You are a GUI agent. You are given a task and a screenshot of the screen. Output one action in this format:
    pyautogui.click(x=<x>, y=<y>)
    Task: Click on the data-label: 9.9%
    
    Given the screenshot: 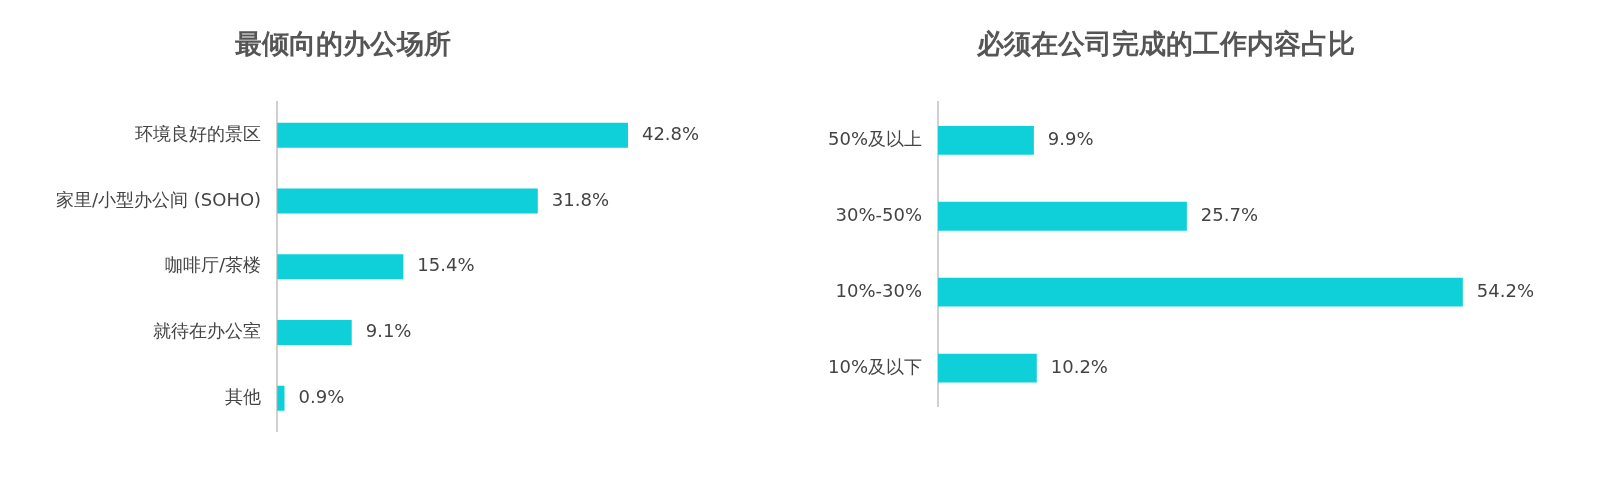 What is the action you would take?
    pyautogui.click(x=1070, y=139)
    